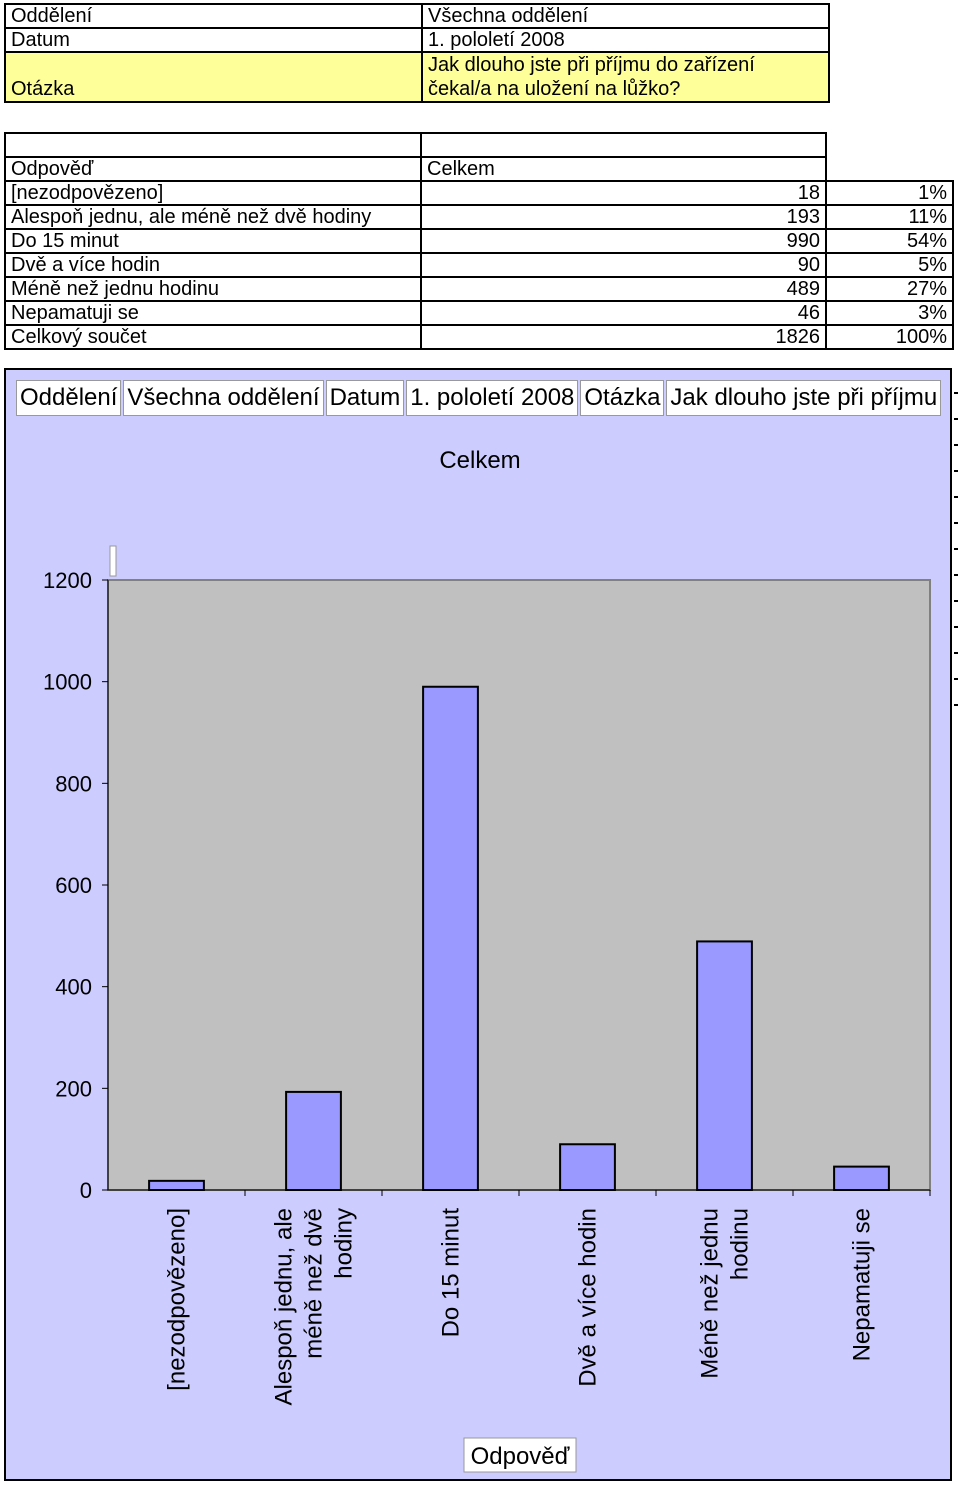  Describe the element at coordinates (213, 217) in the screenshot. I see `row-label: Alespoň jednu, ale méně než dvě hodiny` at that location.